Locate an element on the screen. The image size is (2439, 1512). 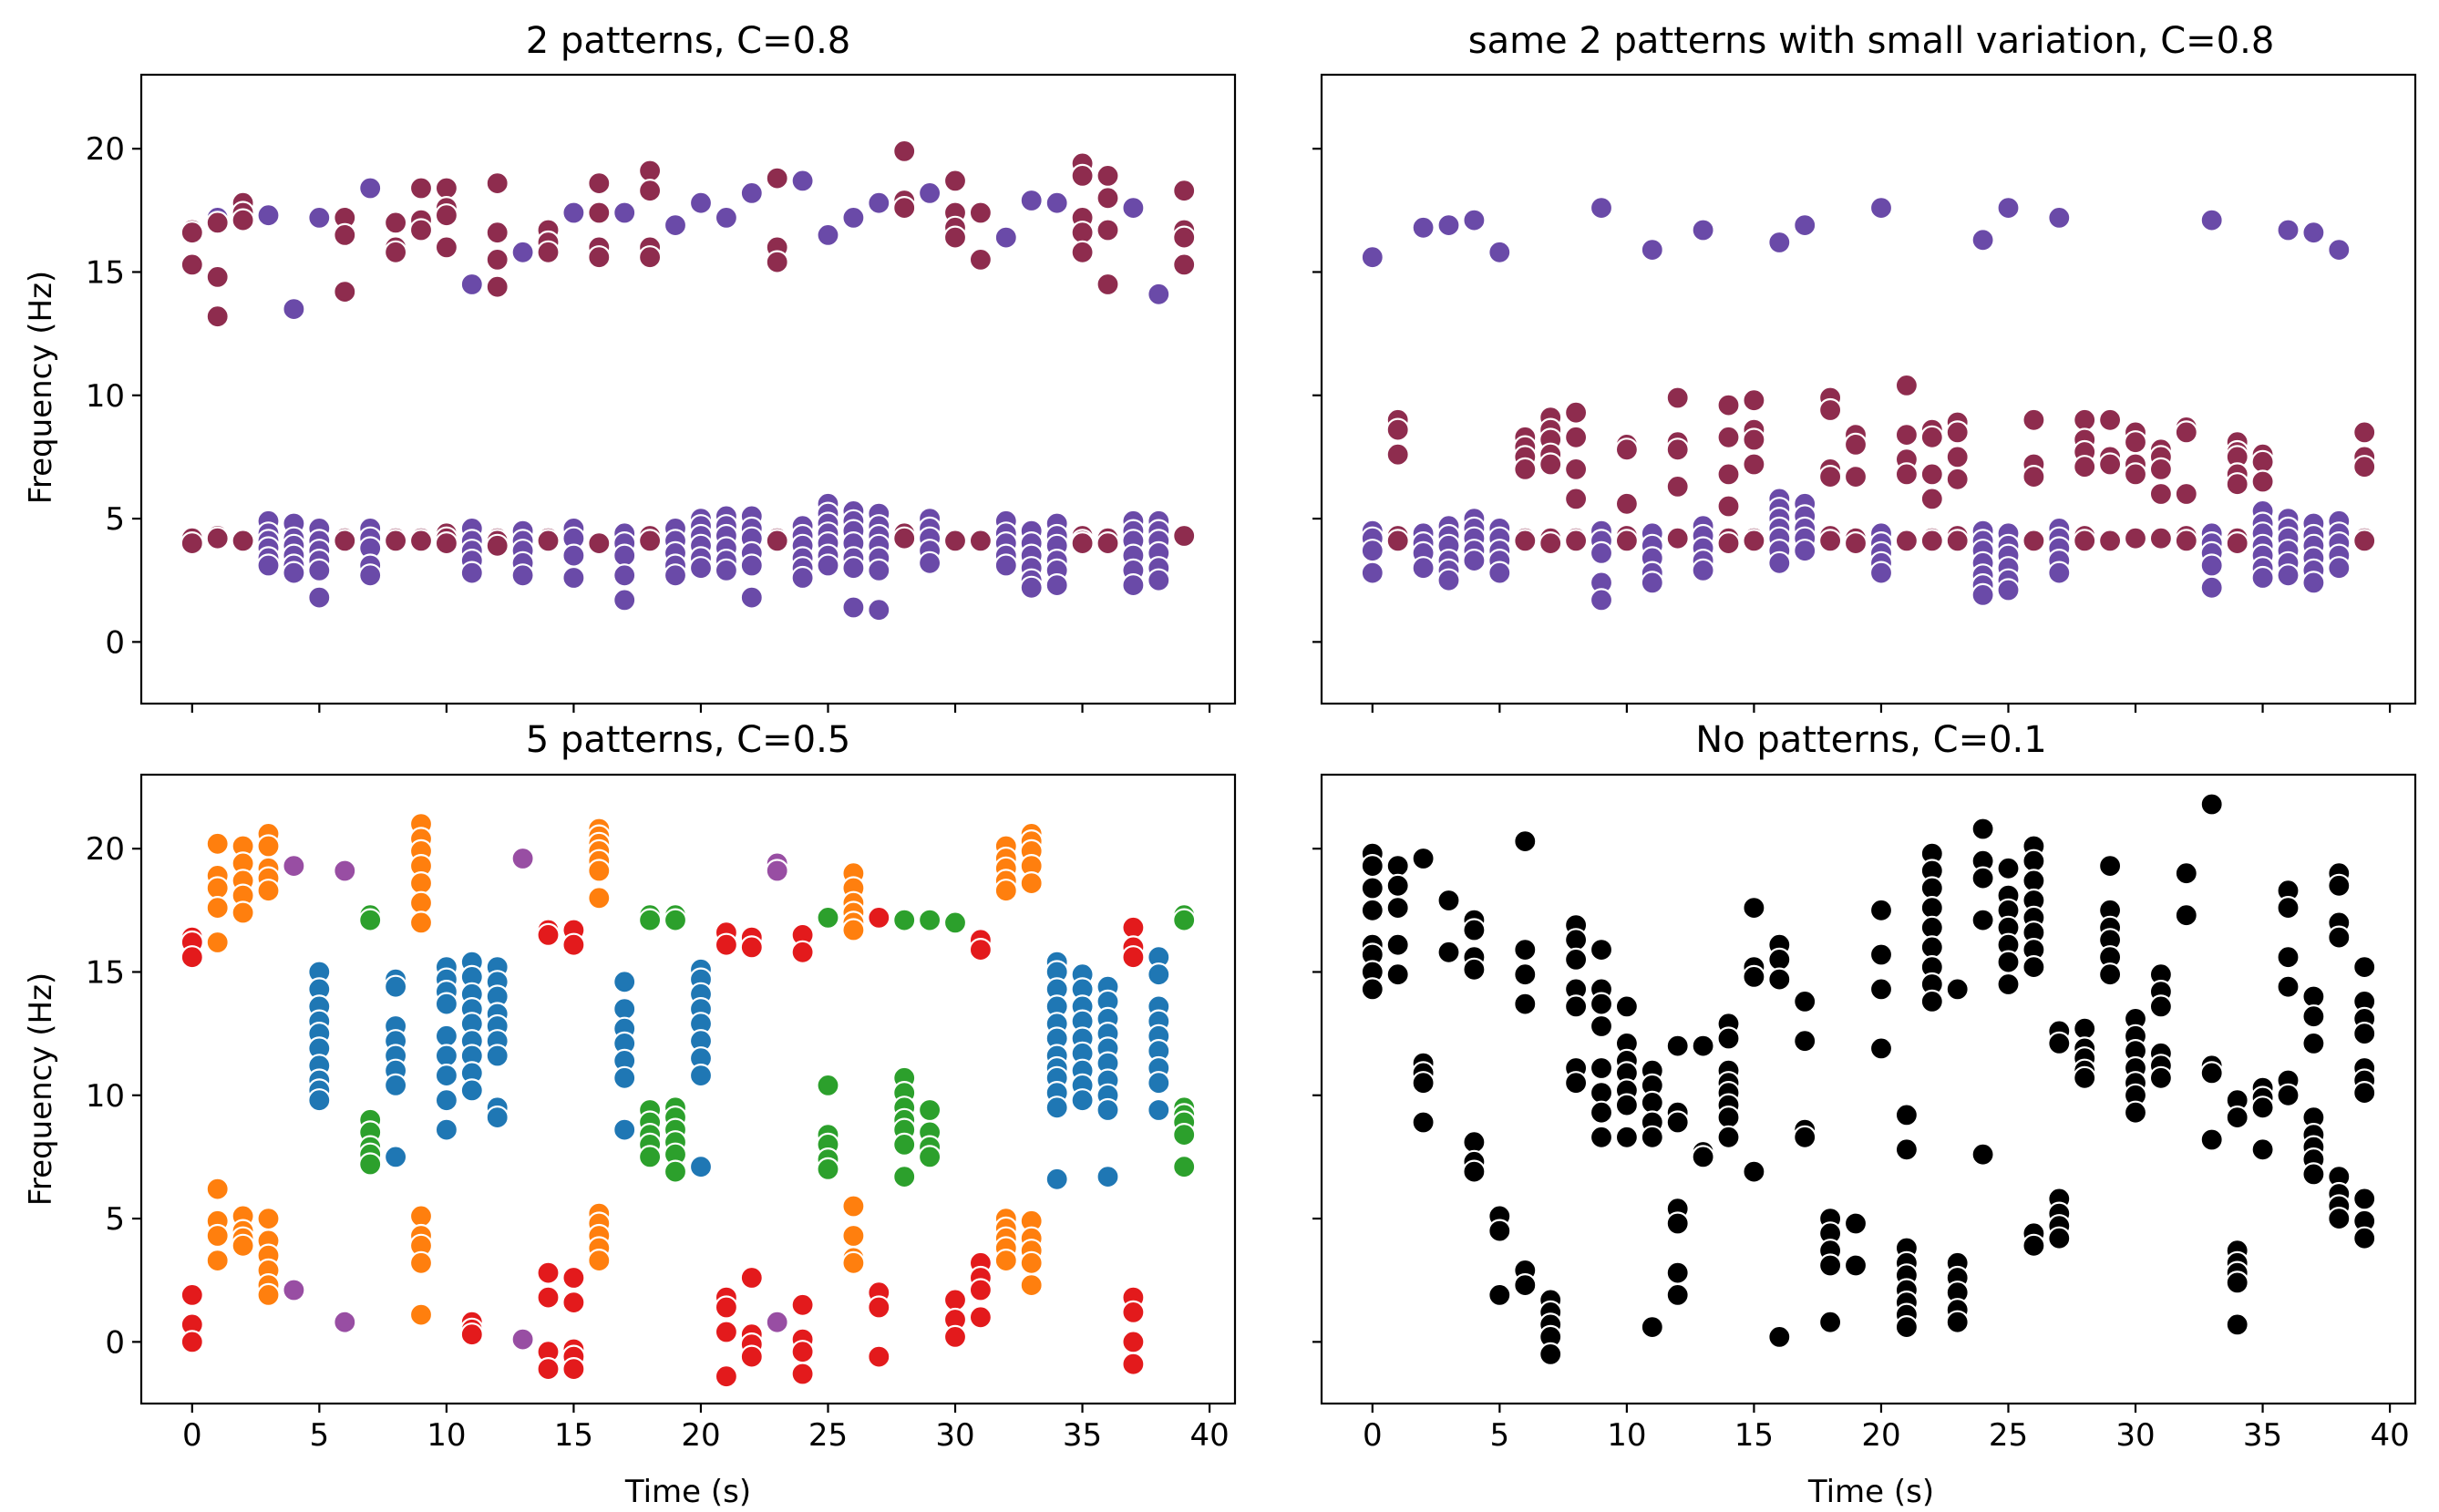
x-axis-label: Time (s) is located at coordinates (687, 1492).